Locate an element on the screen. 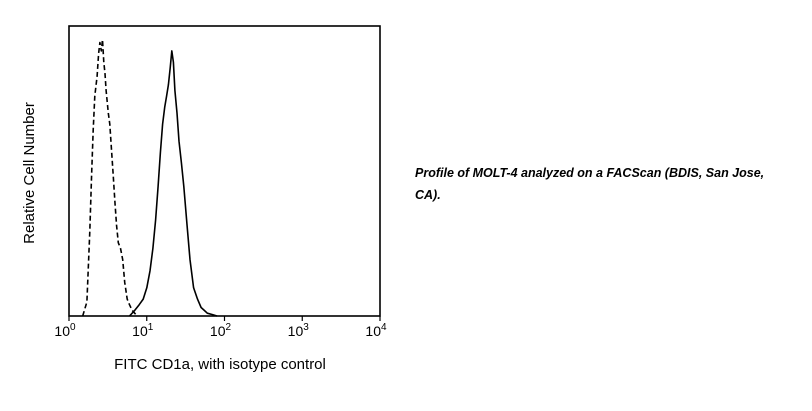 The image size is (812, 411). cd1a-histogram is located at coordinates (173, 183).